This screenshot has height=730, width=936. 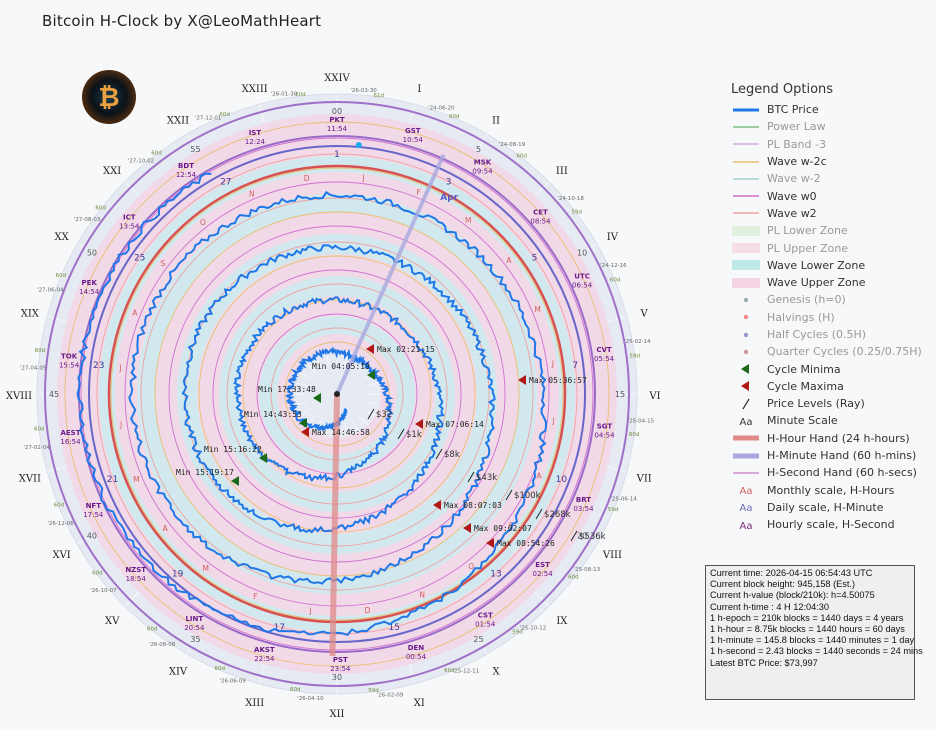 I want to click on month-letter: D, so click(x=307, y=178).